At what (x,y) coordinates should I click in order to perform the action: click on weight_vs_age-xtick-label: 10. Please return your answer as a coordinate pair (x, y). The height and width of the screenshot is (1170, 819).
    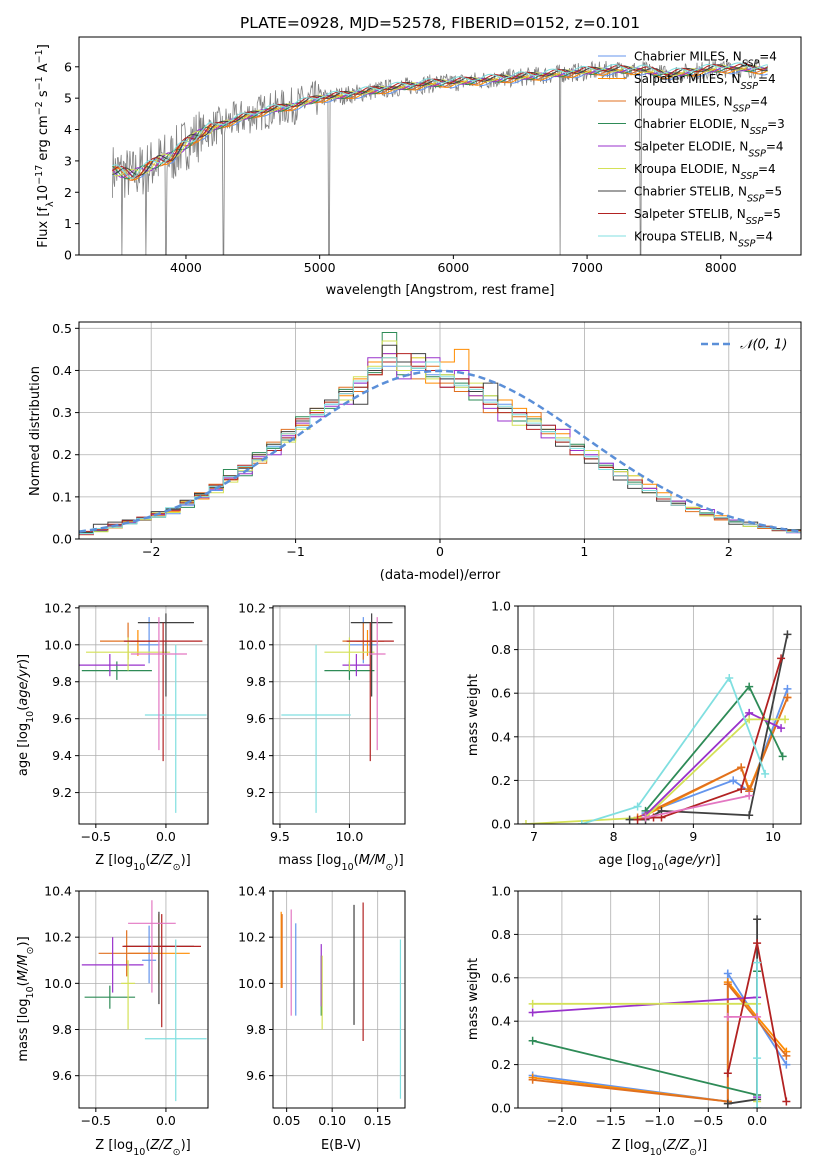
    Looking at the image, I should click on (773, 836).